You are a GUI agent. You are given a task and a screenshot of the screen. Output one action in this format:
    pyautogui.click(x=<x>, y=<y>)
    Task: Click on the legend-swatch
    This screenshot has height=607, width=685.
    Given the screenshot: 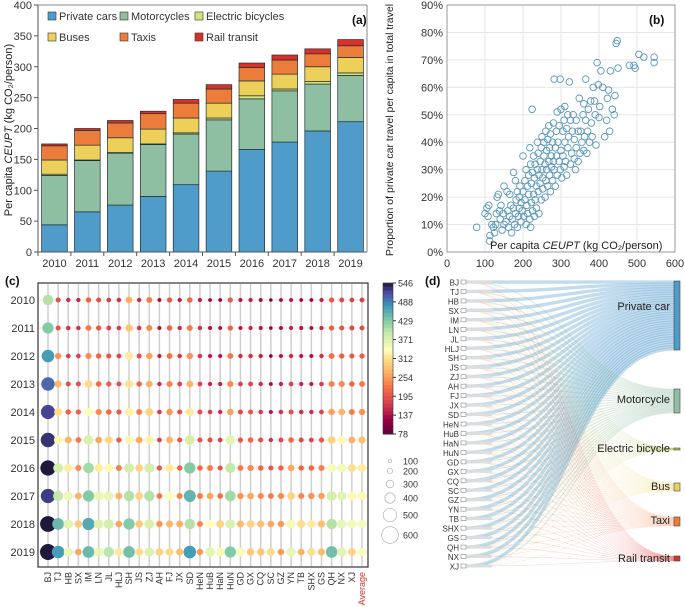 What is the action you would take?
    pyautogui.click(x=124, y=37)
    